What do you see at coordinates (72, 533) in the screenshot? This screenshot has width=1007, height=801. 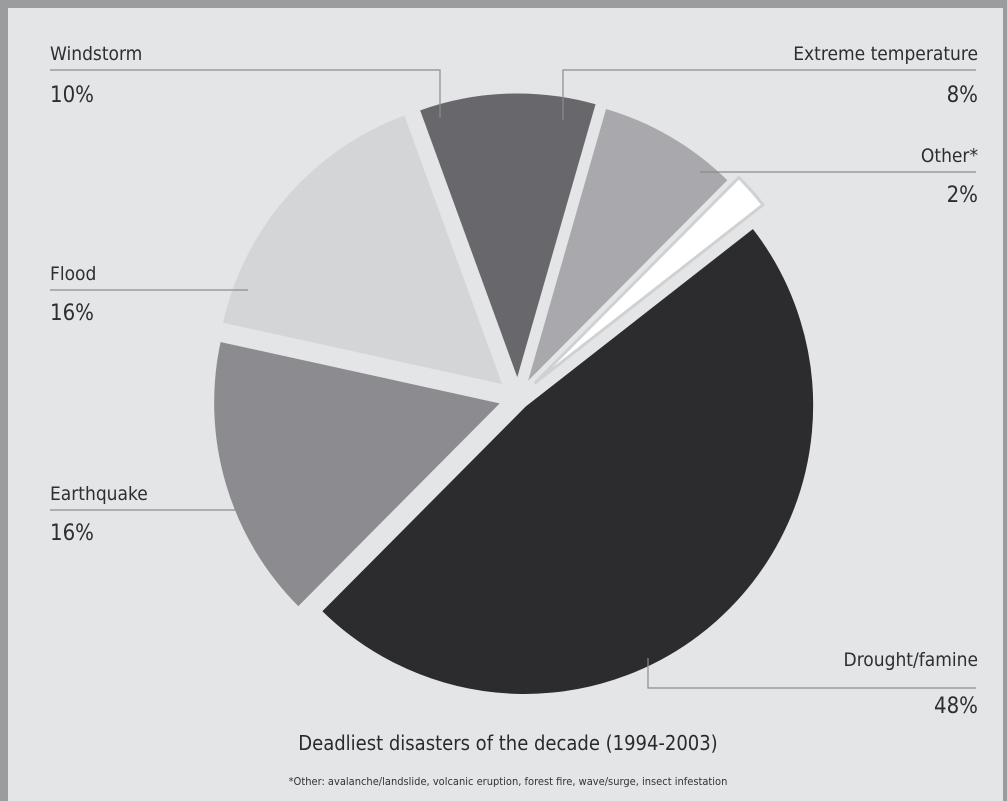 I see `slice-value-earthquake: 16%` at bounding box center [72, 533].